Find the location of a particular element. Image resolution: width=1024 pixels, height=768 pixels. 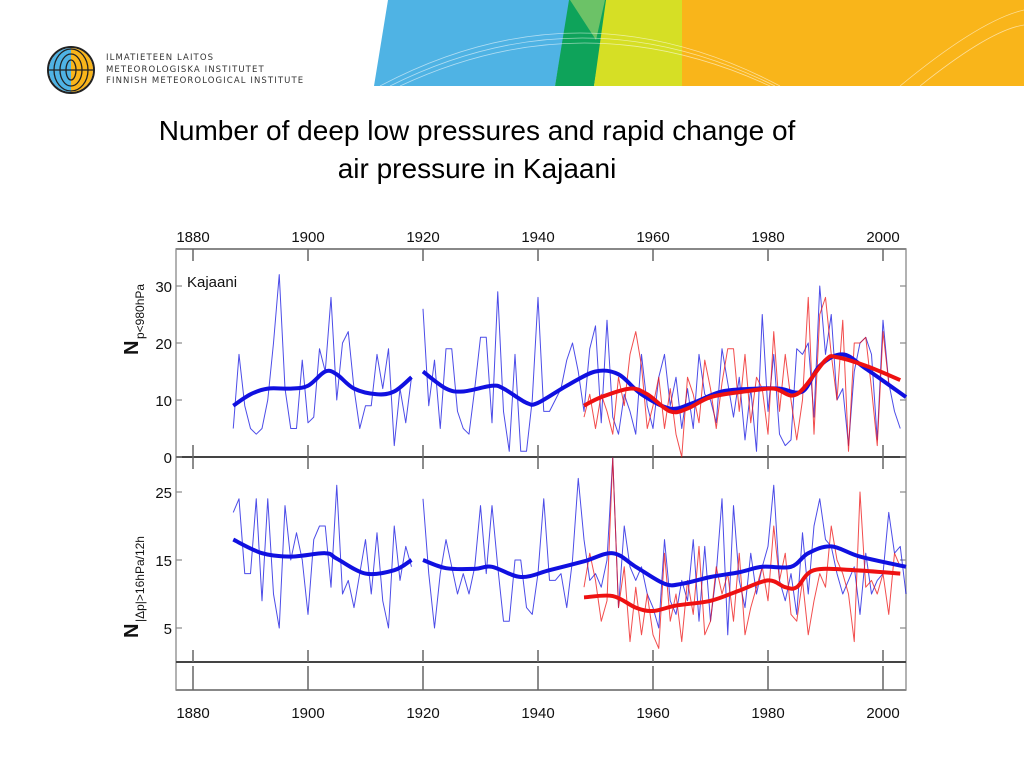

banner-blue is located at coordinates (472, 43).